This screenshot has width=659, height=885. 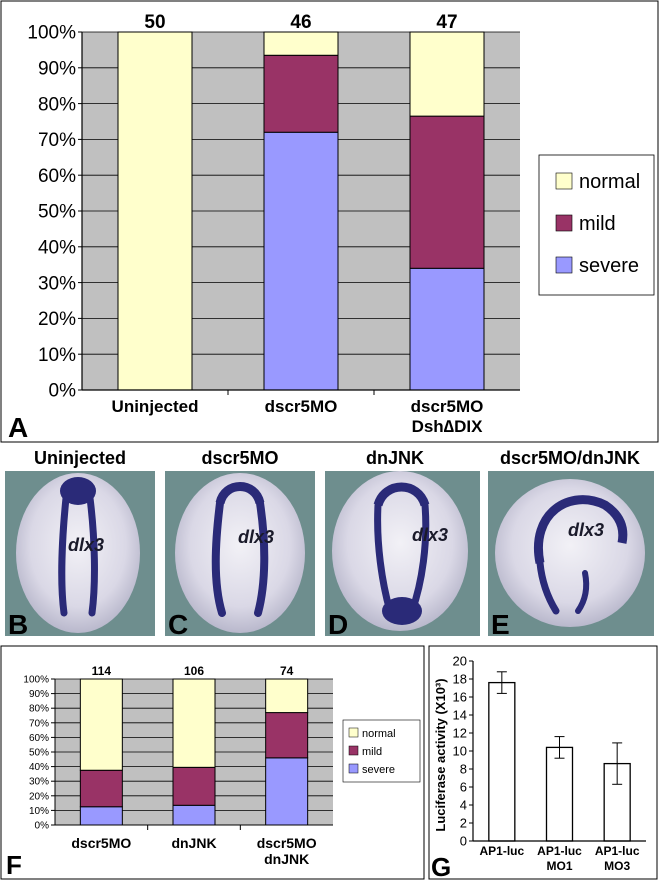 What do you see at coordinates (353, 750) in the screenshot?
I see `legend-swatch-mild` at bounding box center [353, 750].